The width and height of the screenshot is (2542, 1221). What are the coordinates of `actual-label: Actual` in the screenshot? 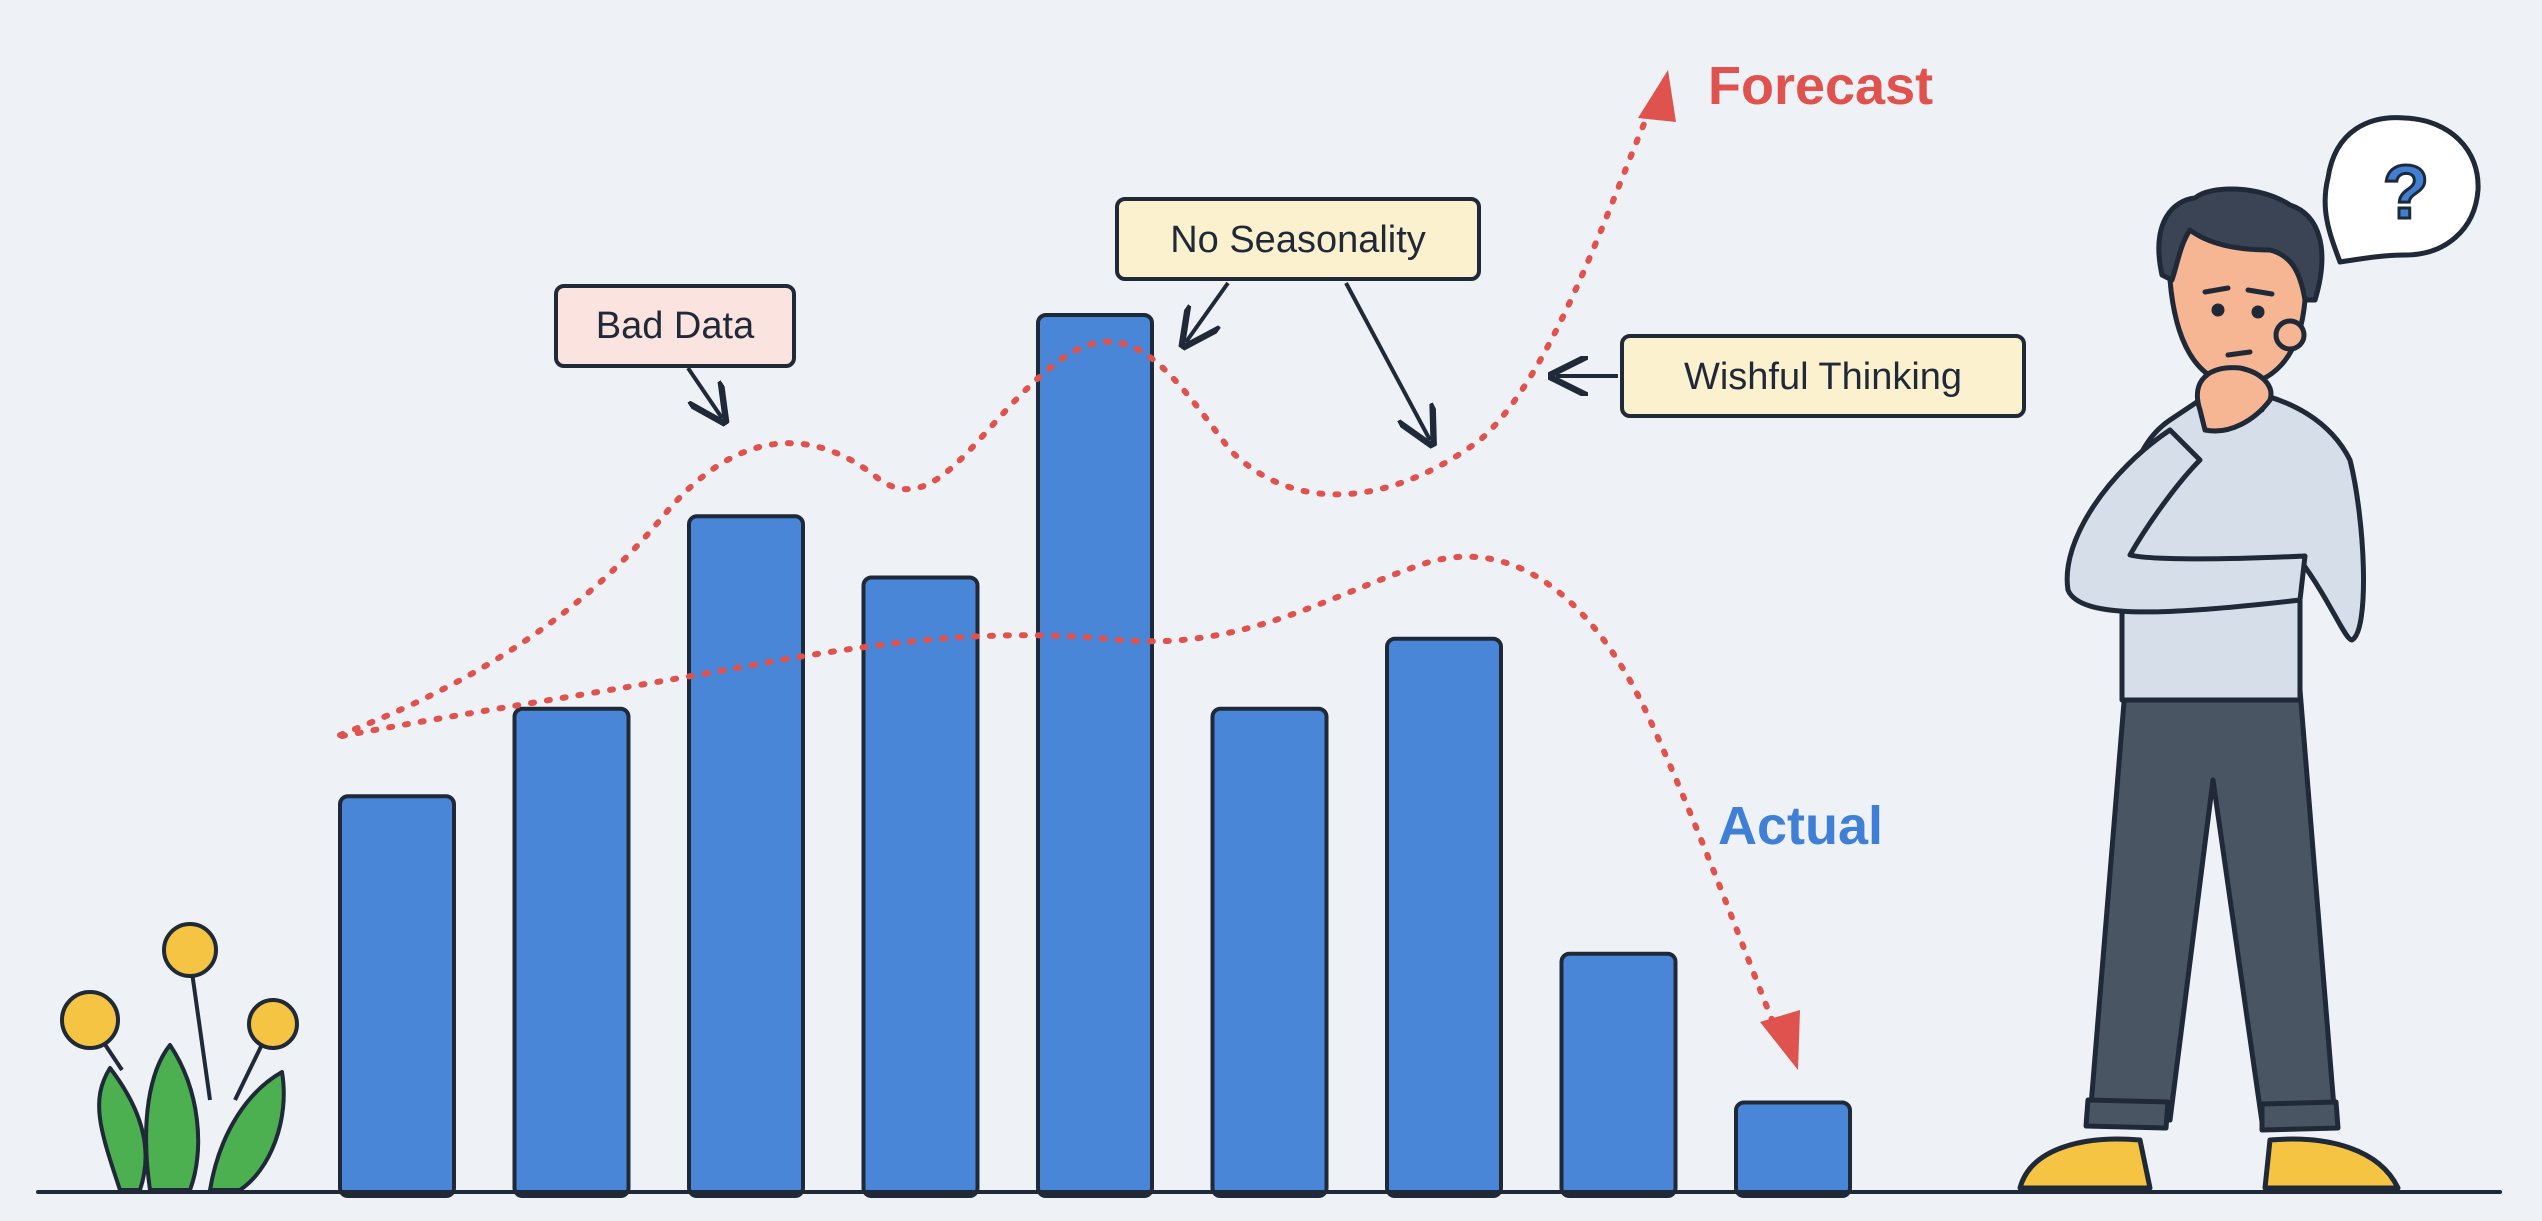 It's located at (1800, 826).